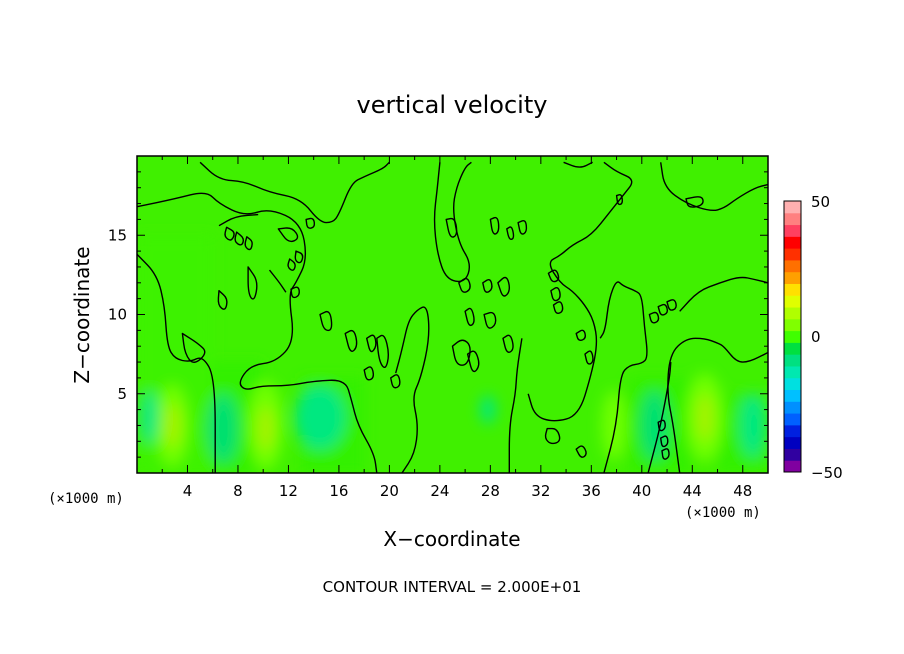  I want to click on colorbar-frame, so click(792, 336).